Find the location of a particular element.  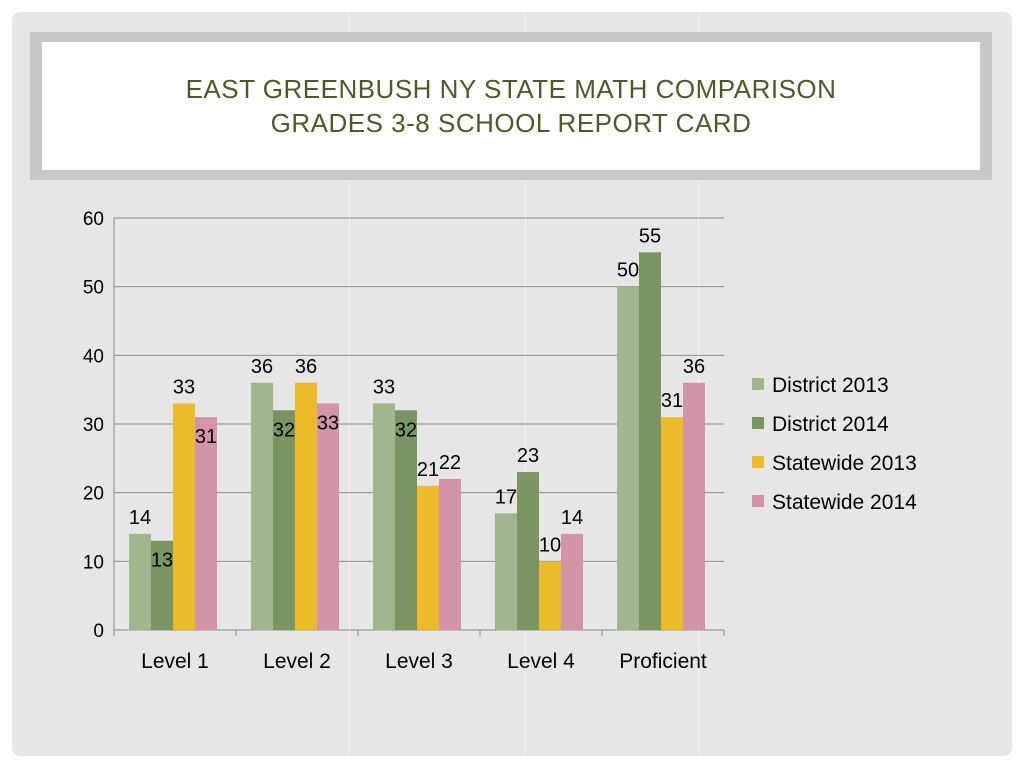

y-tick-label: 10 is located at coordinates (93, 562).